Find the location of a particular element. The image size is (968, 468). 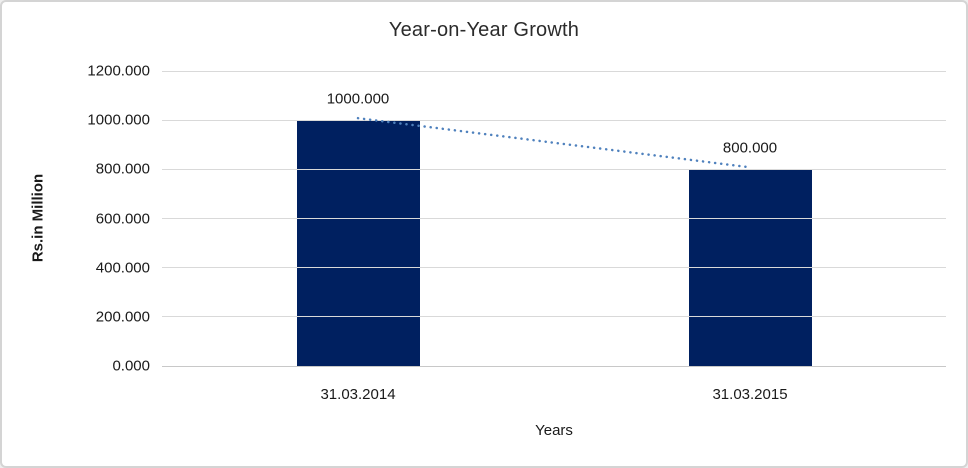

x-tick-label: 31.03.2014 is located at coordinates (358, 394).